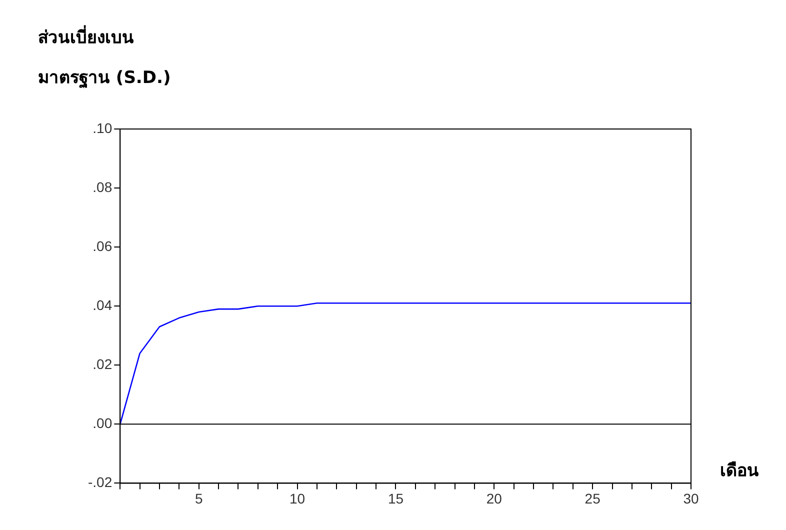  I want to click on x-tick-label: 10, so click(298, 498).